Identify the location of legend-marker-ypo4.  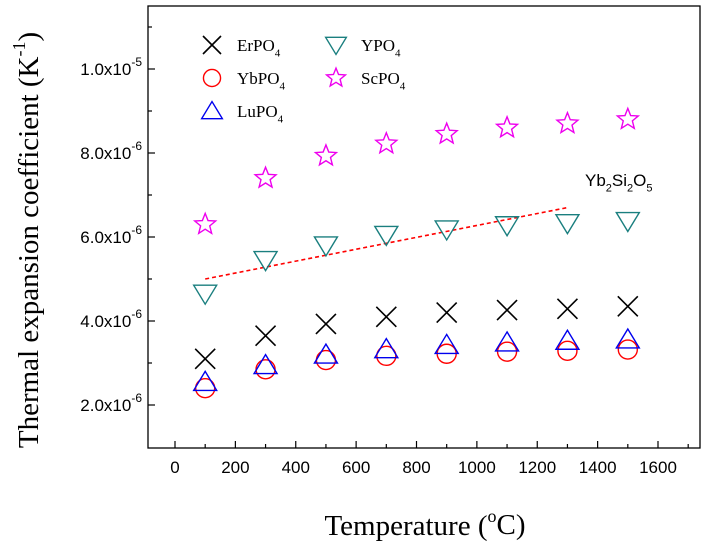
(336, 46).